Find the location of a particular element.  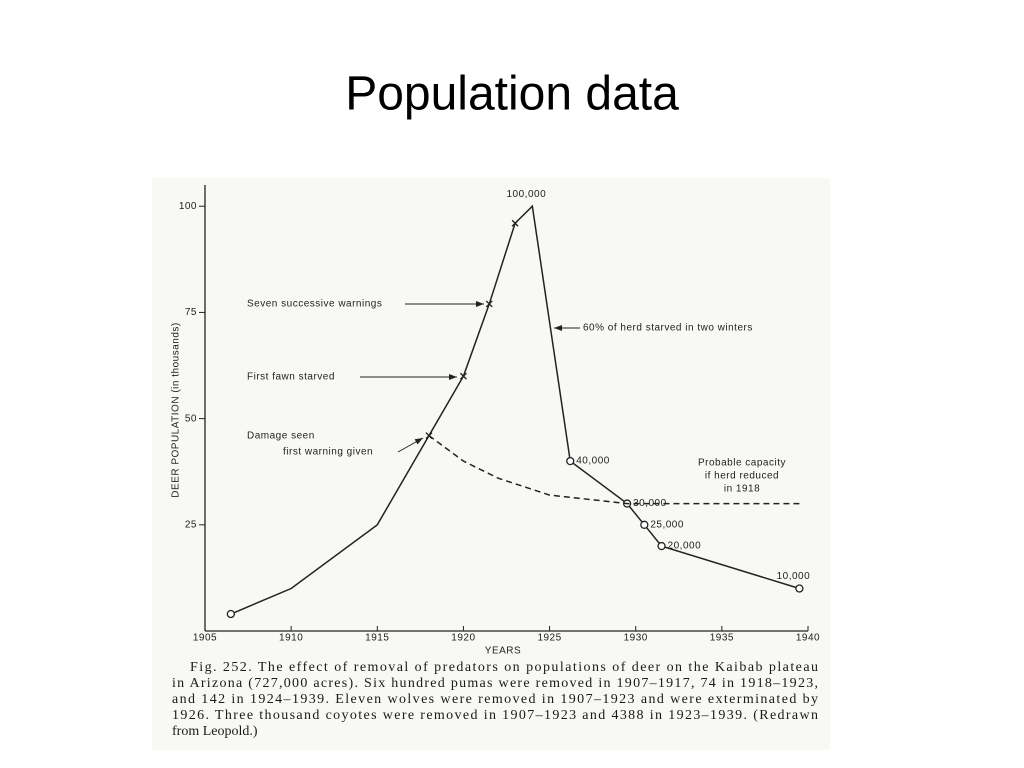

y-axis-label: DEER POPULATION (in thousands) is located at coordinates (176, 409).